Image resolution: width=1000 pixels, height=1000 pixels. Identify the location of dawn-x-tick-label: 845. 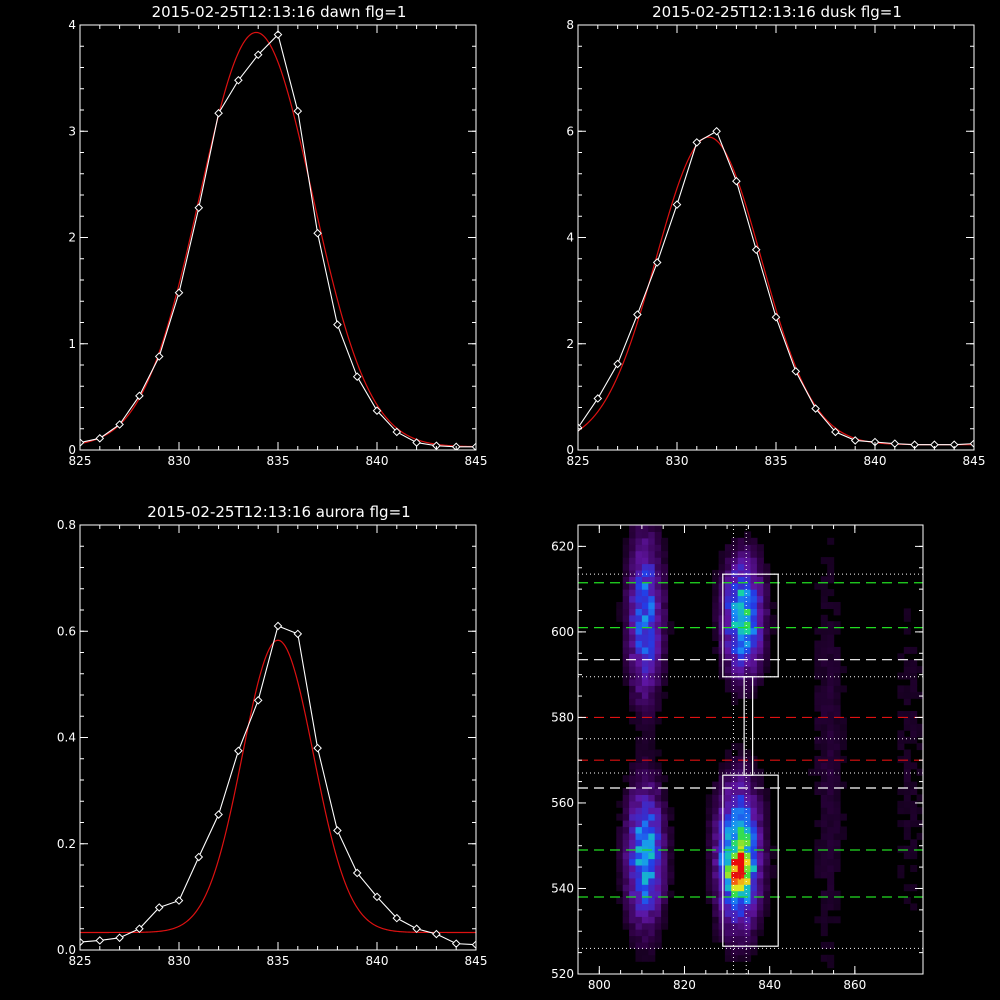
(476, 461).